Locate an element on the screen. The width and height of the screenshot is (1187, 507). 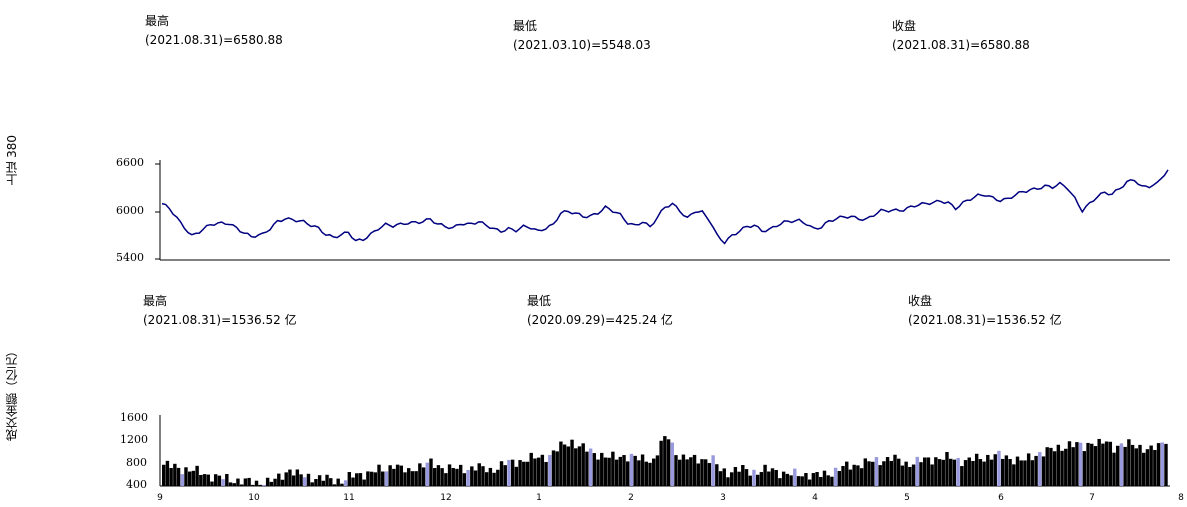
volume-ytick: 800 is located at coordinates (136, 462).